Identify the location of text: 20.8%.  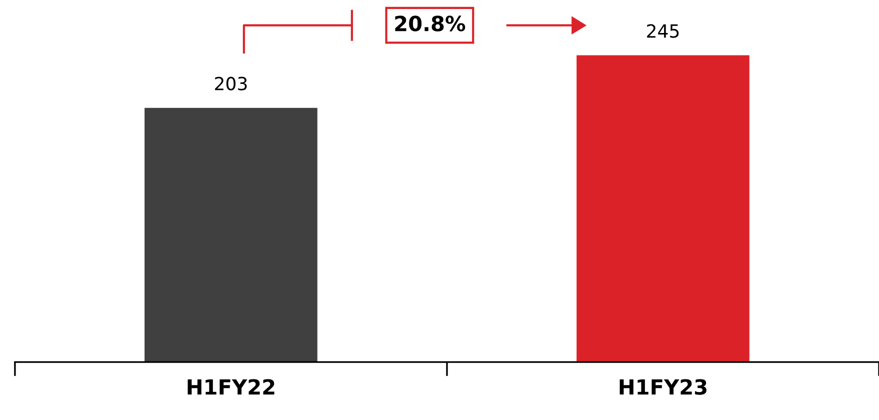
(430, 24).